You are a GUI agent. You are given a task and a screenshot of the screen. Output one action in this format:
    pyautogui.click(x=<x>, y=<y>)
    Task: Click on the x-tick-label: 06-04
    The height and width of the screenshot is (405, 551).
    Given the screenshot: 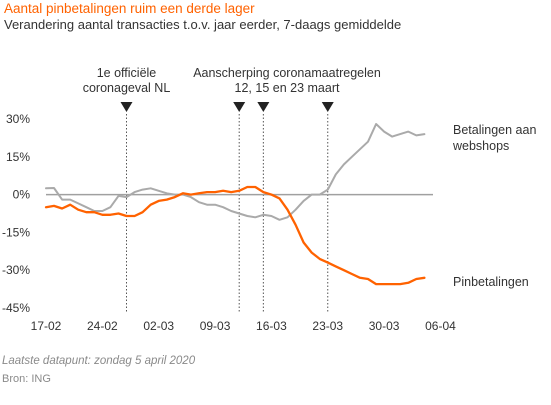 What is the action you would take?
    pyautogui.click(x=440, y=326)
    